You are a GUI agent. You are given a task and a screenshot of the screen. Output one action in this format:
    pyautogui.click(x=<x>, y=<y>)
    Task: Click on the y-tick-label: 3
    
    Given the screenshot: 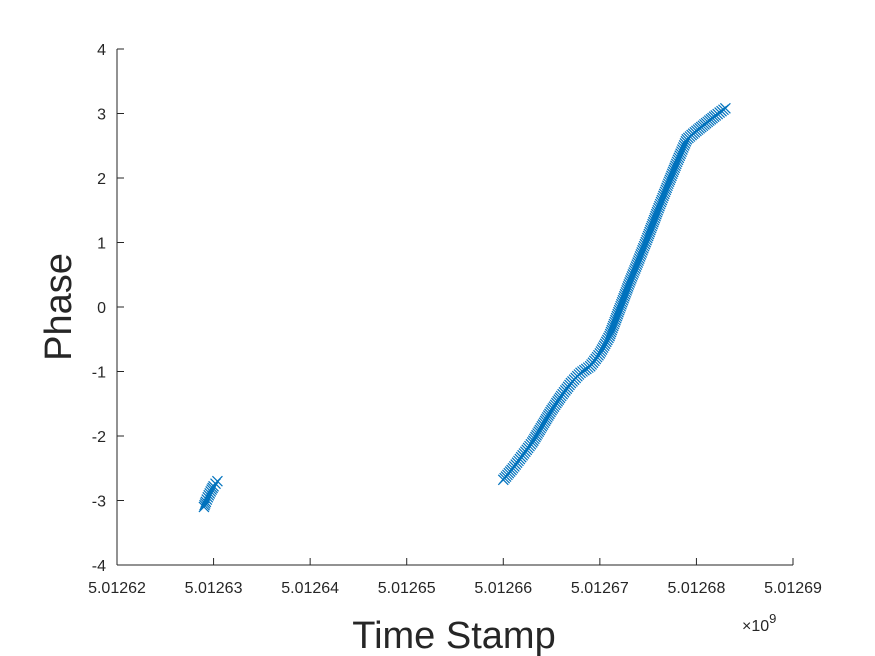 What is the action you would take?
    pyautogui.click(x=101, y=115)
    